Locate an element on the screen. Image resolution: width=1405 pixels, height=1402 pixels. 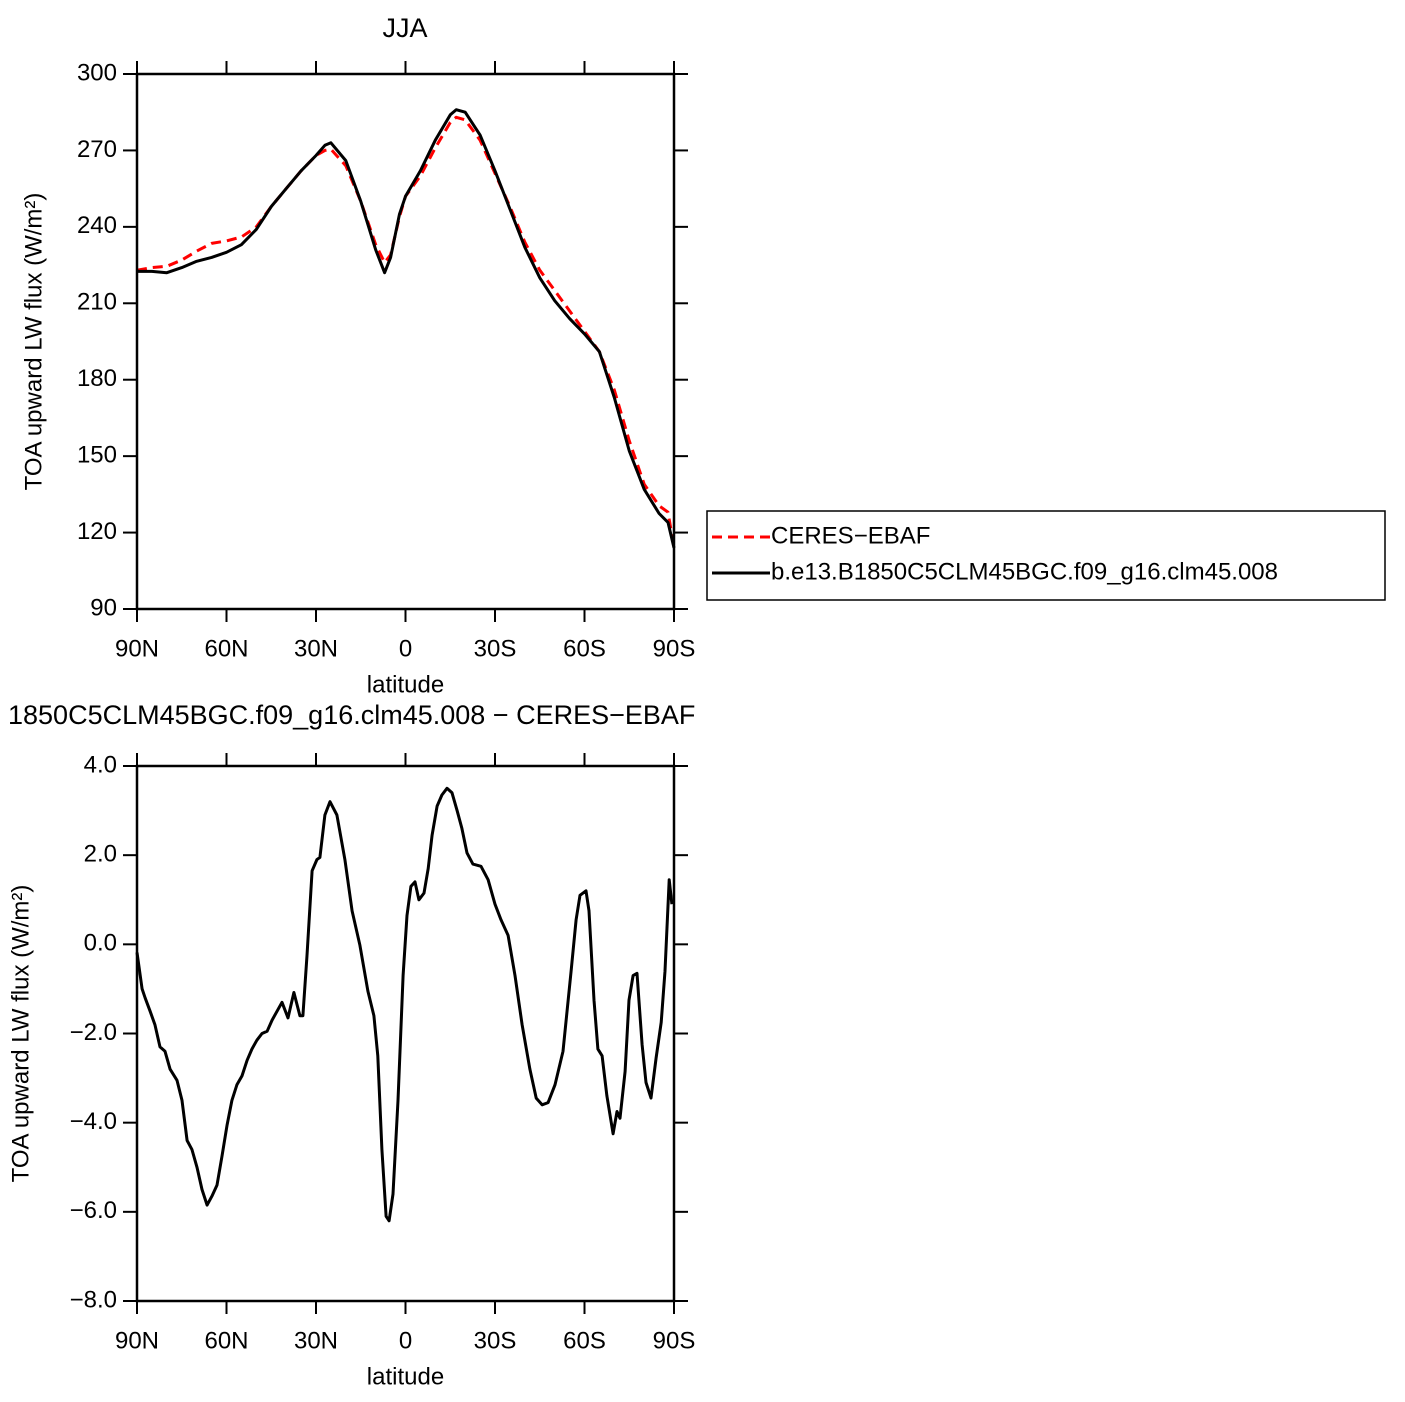
y-tick-label: −4.0 is located at coordinates (93, 1121).